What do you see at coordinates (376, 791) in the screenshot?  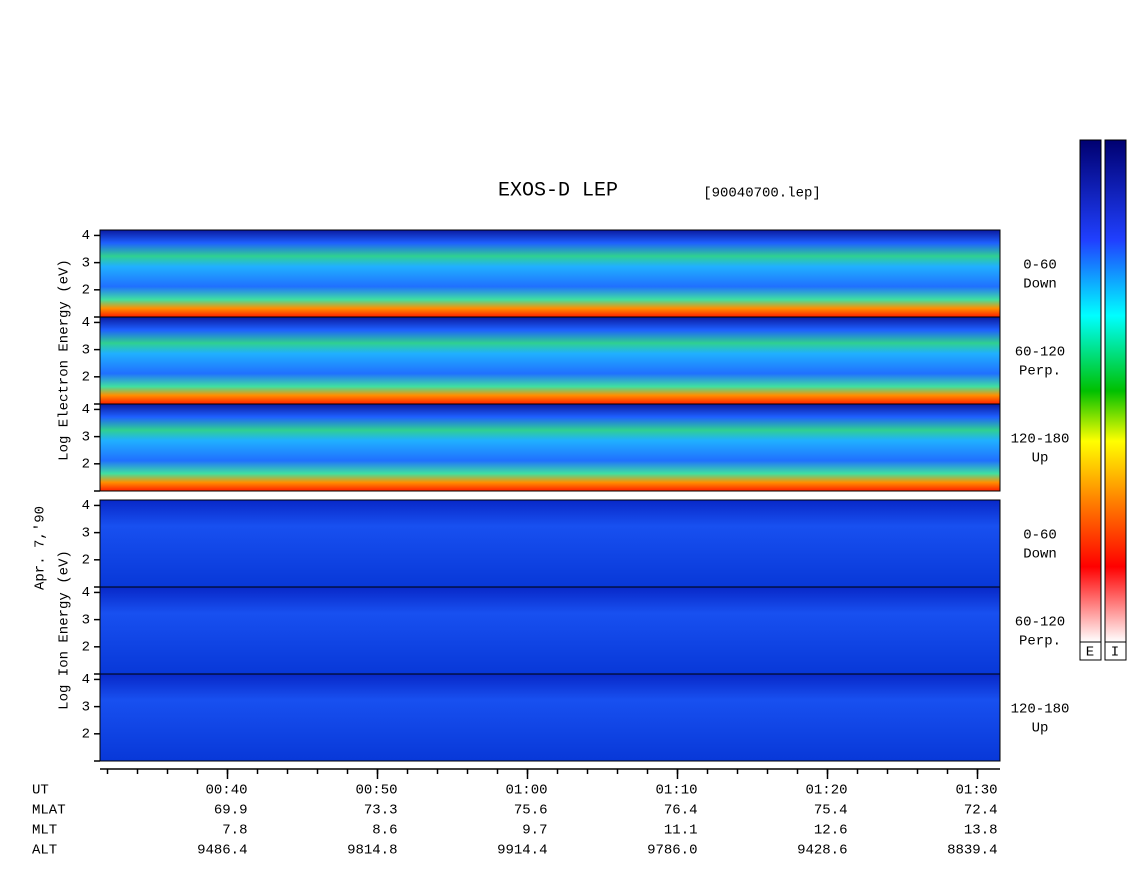 I see `x-tick-label: 00:50` at bounding box center [376, 791].